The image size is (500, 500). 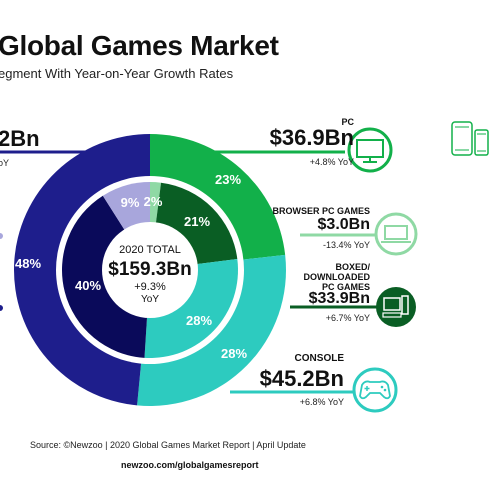 What do you see at coordinates (347, 122) in the screenshot?
I see `pc-segment-name: PC` at bounding box center [347, 122].